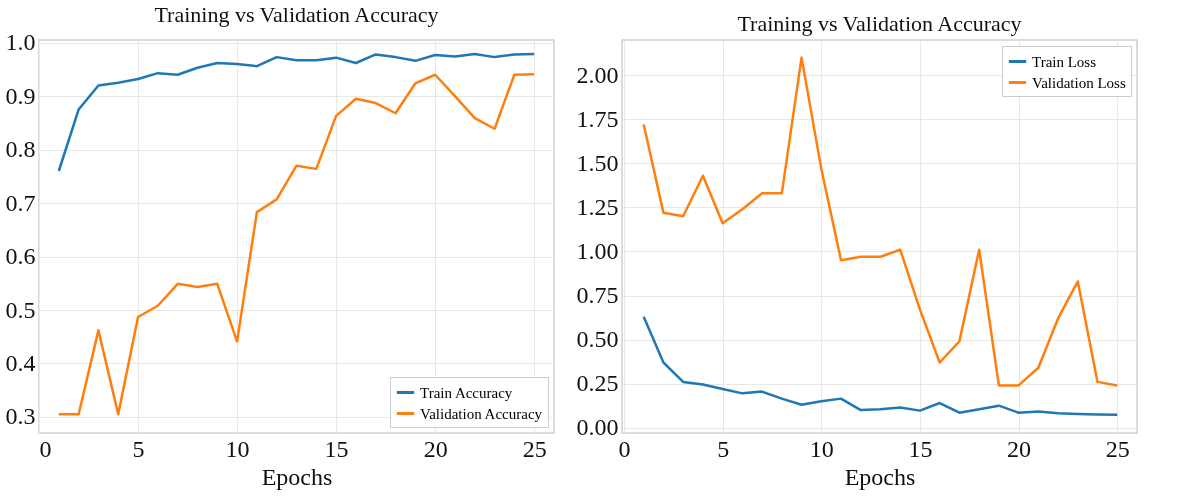 This screenshot has height=496, width=1178. I want to click on y-tick-label: 0.3, so click(20, 416).